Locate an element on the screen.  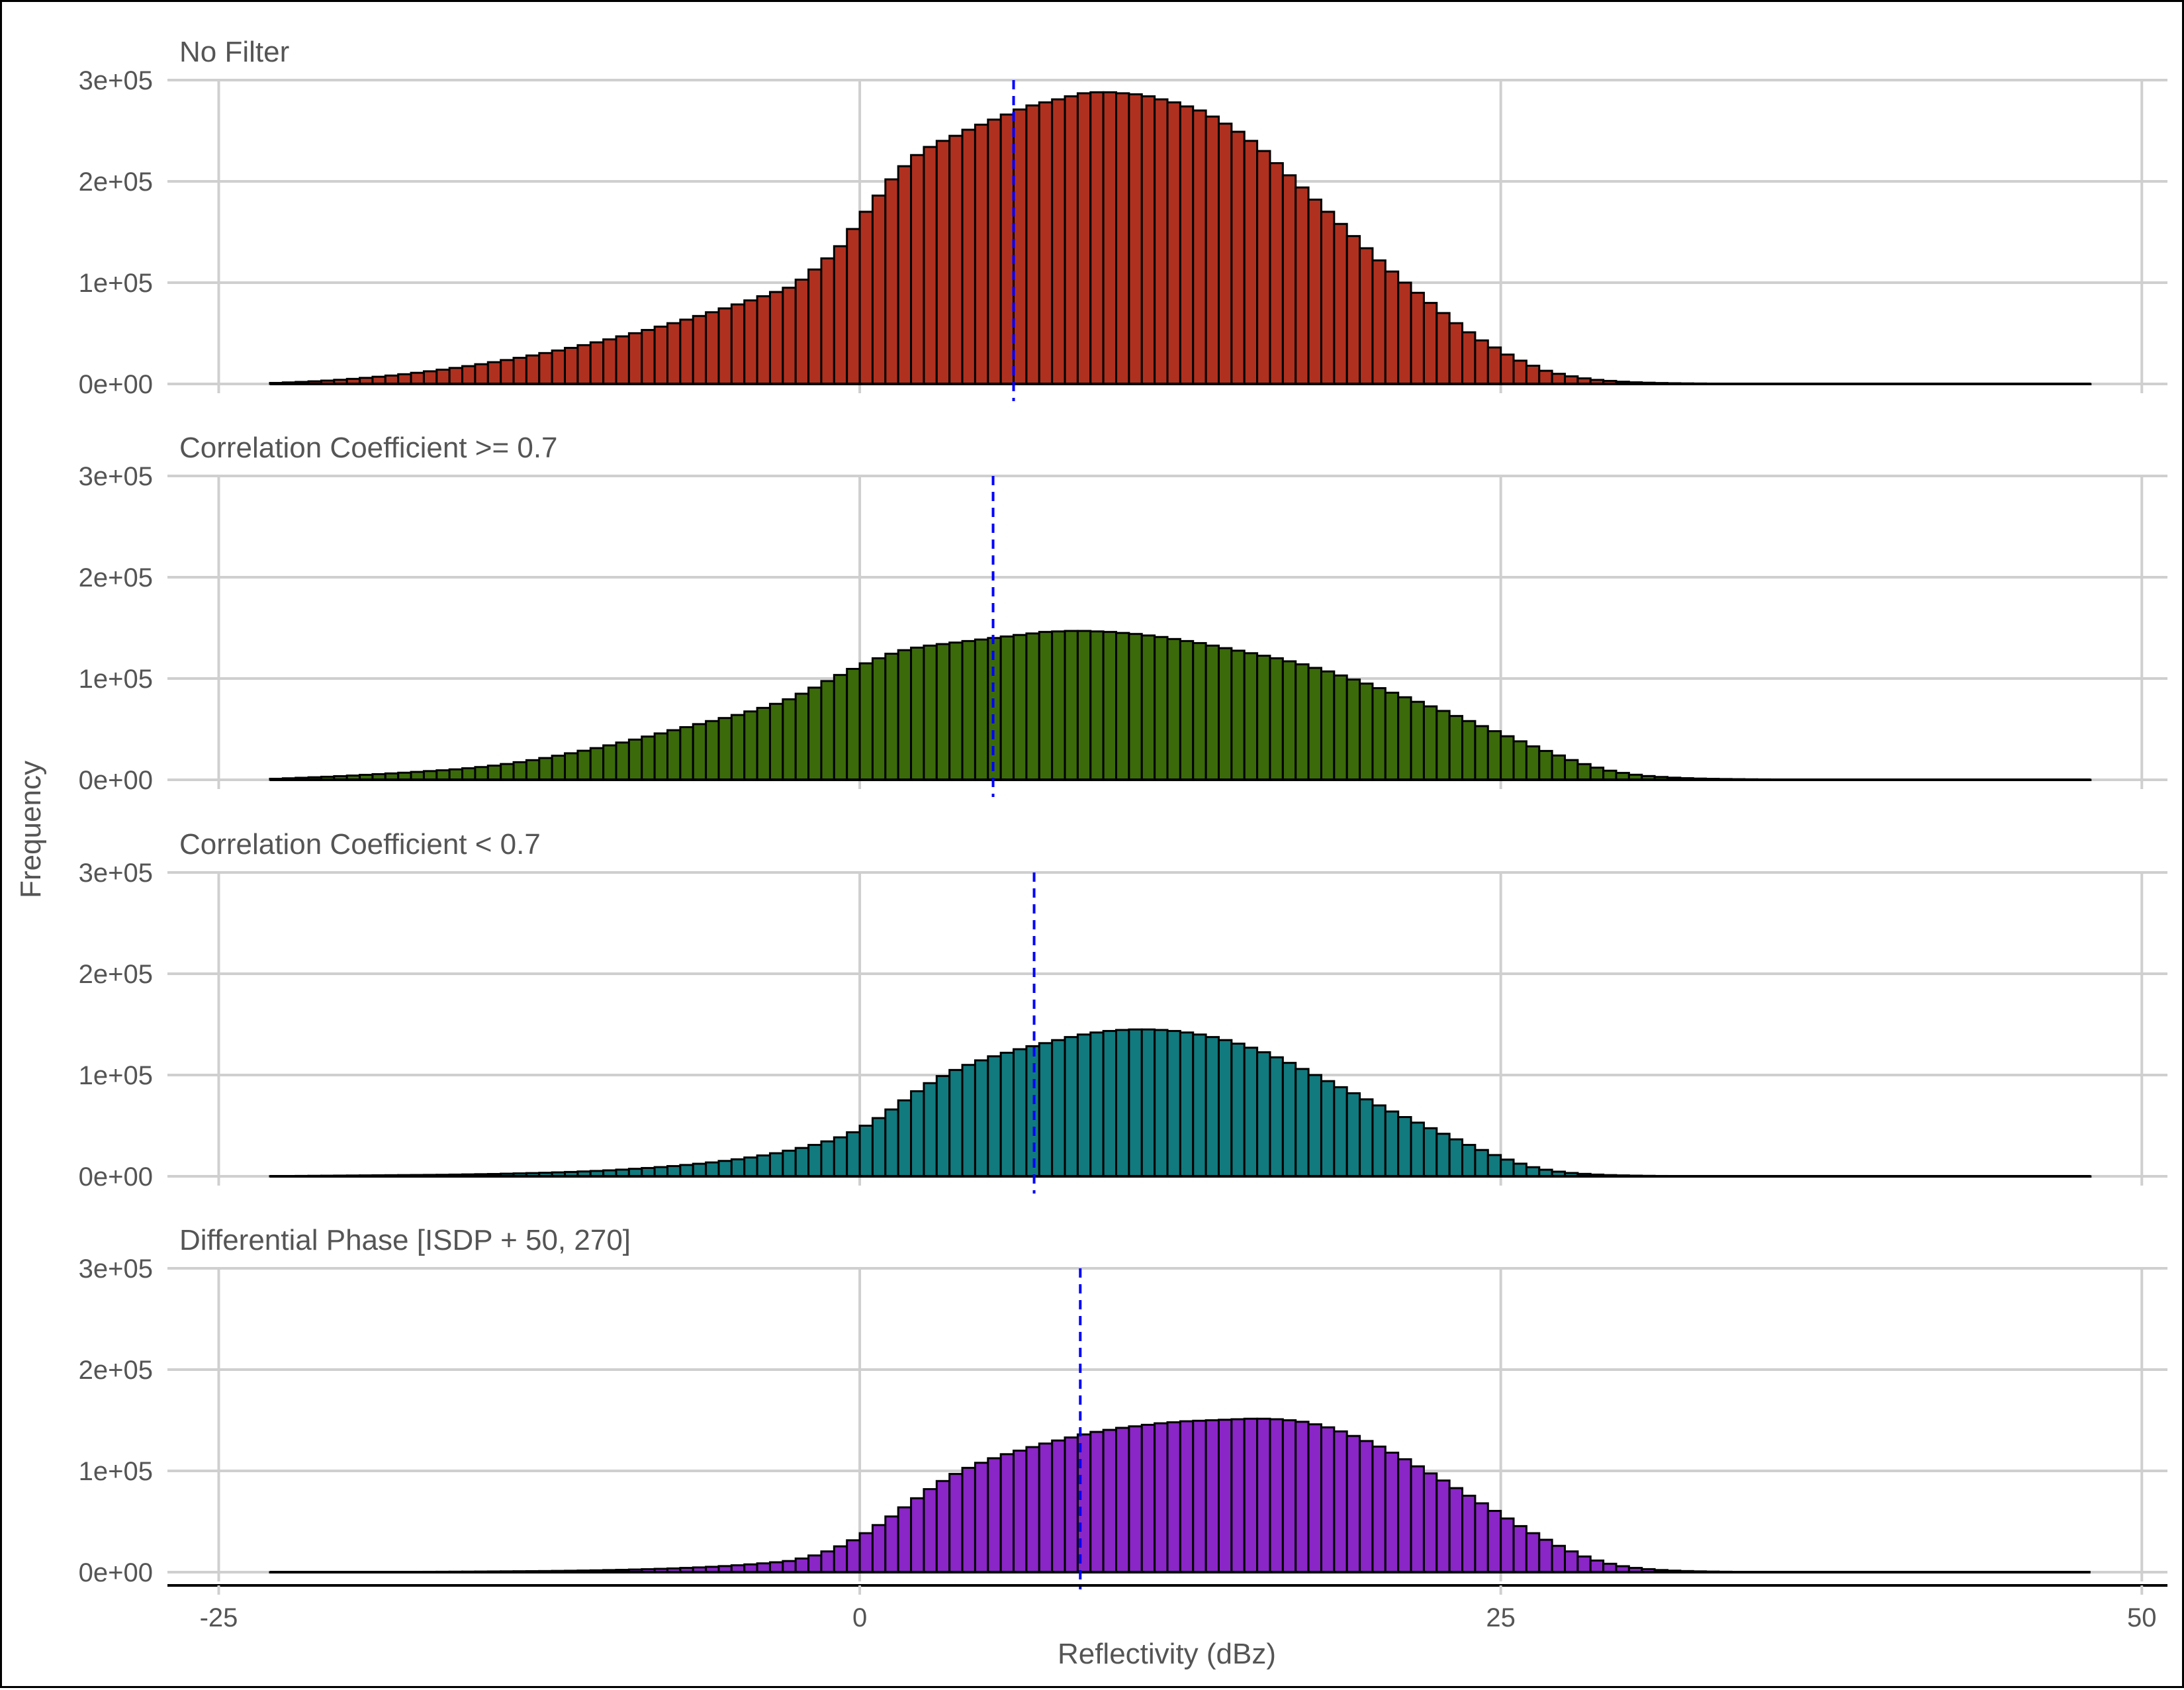
facet-title: No Filter is located at coordinates (234, 52).